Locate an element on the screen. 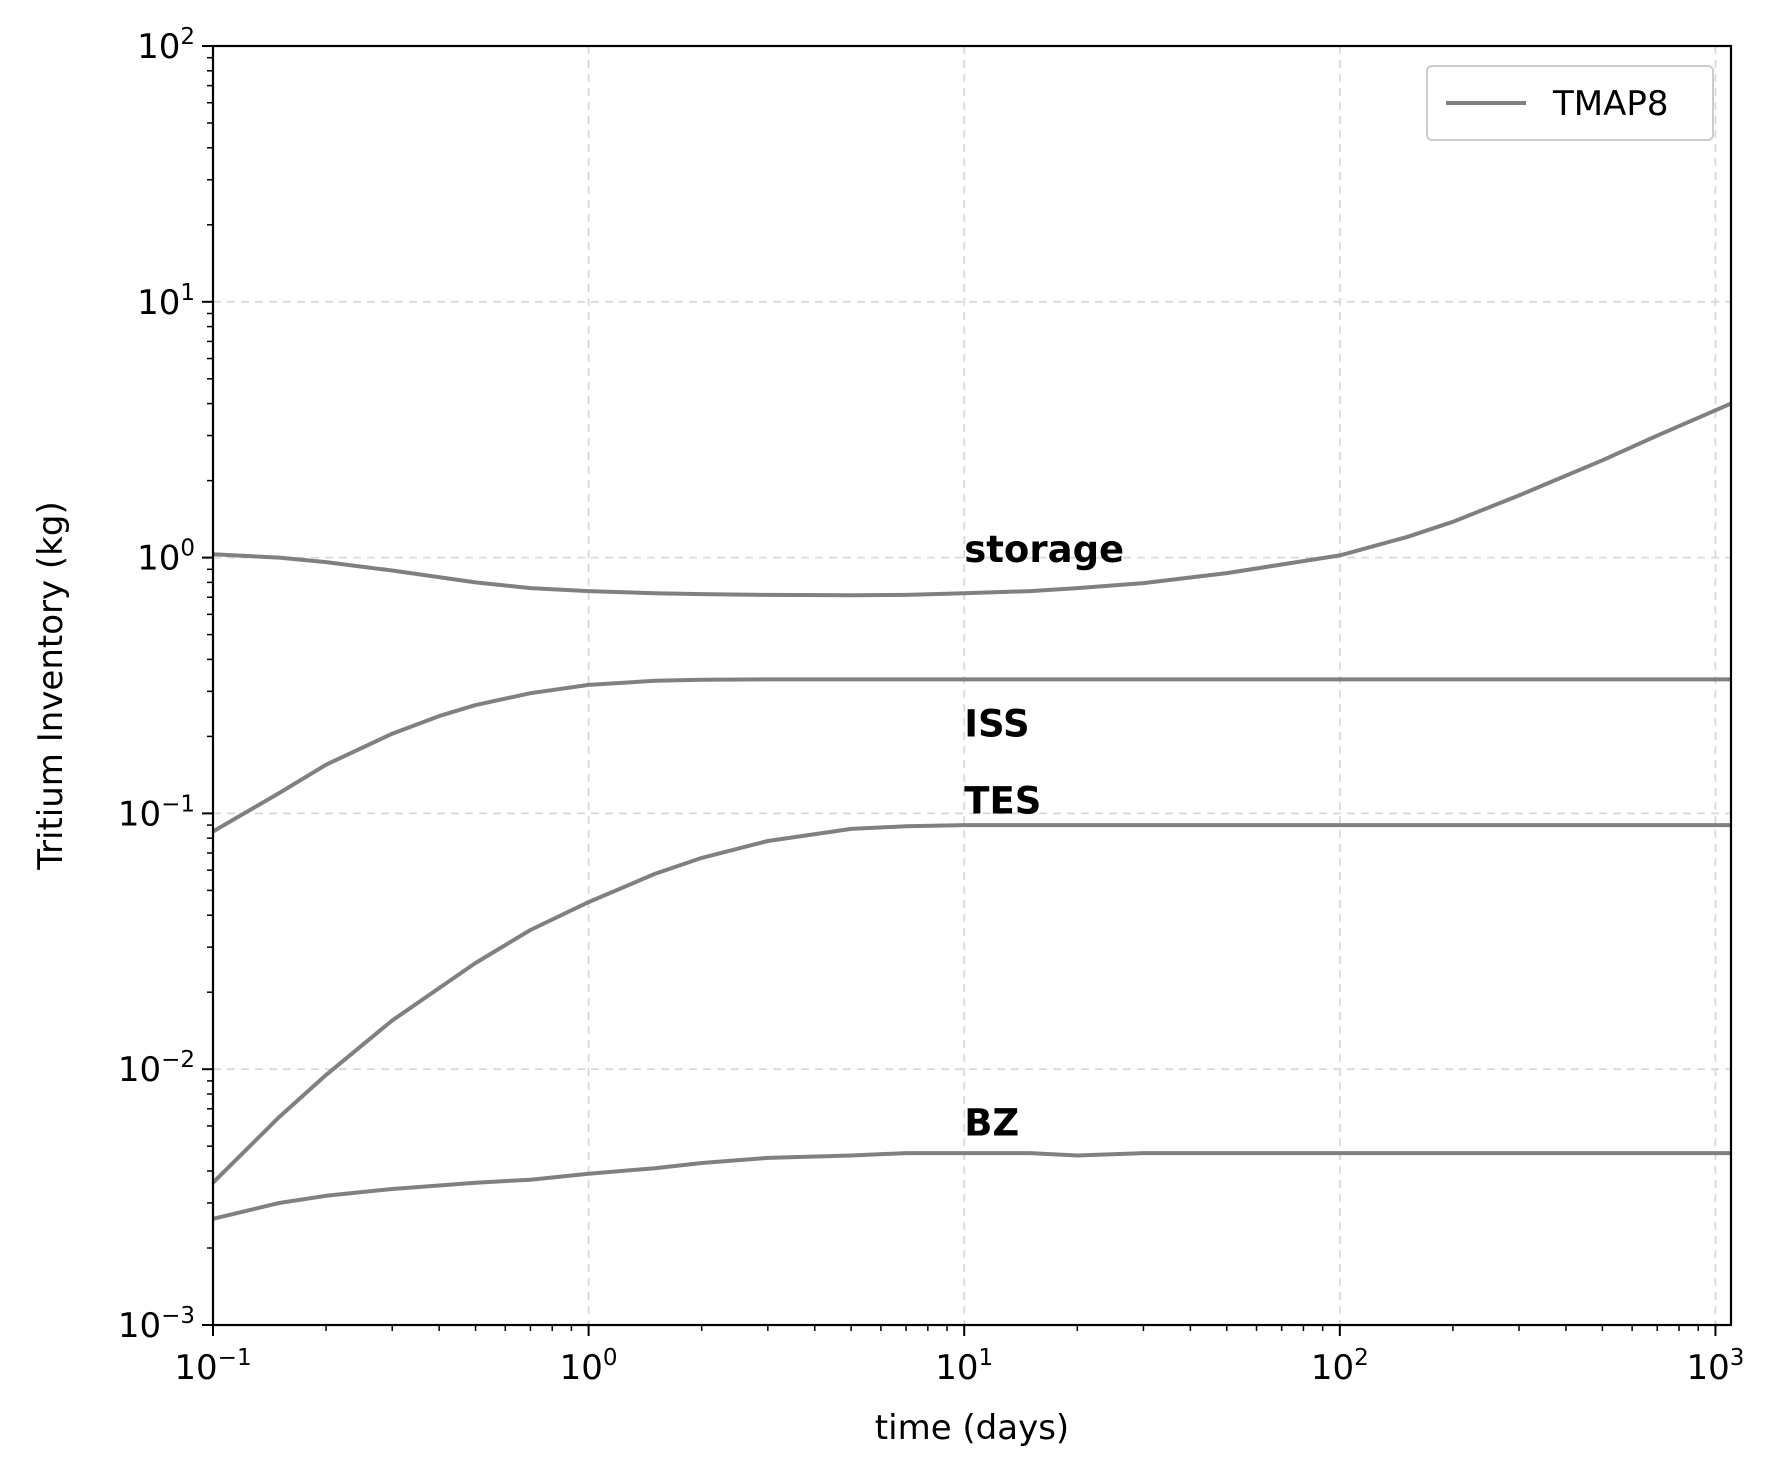 The width and height of the screenshot is (1766, 1473). series-label-bz: BZ is located at coordinates (991, 1123).